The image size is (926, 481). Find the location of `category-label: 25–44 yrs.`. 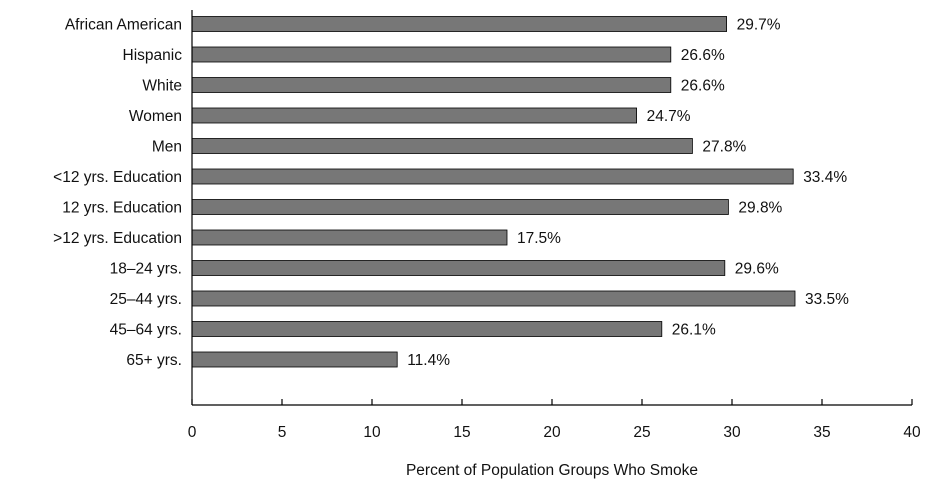

category-label: 25–44 yrs. is located at coordinates (146, 299).